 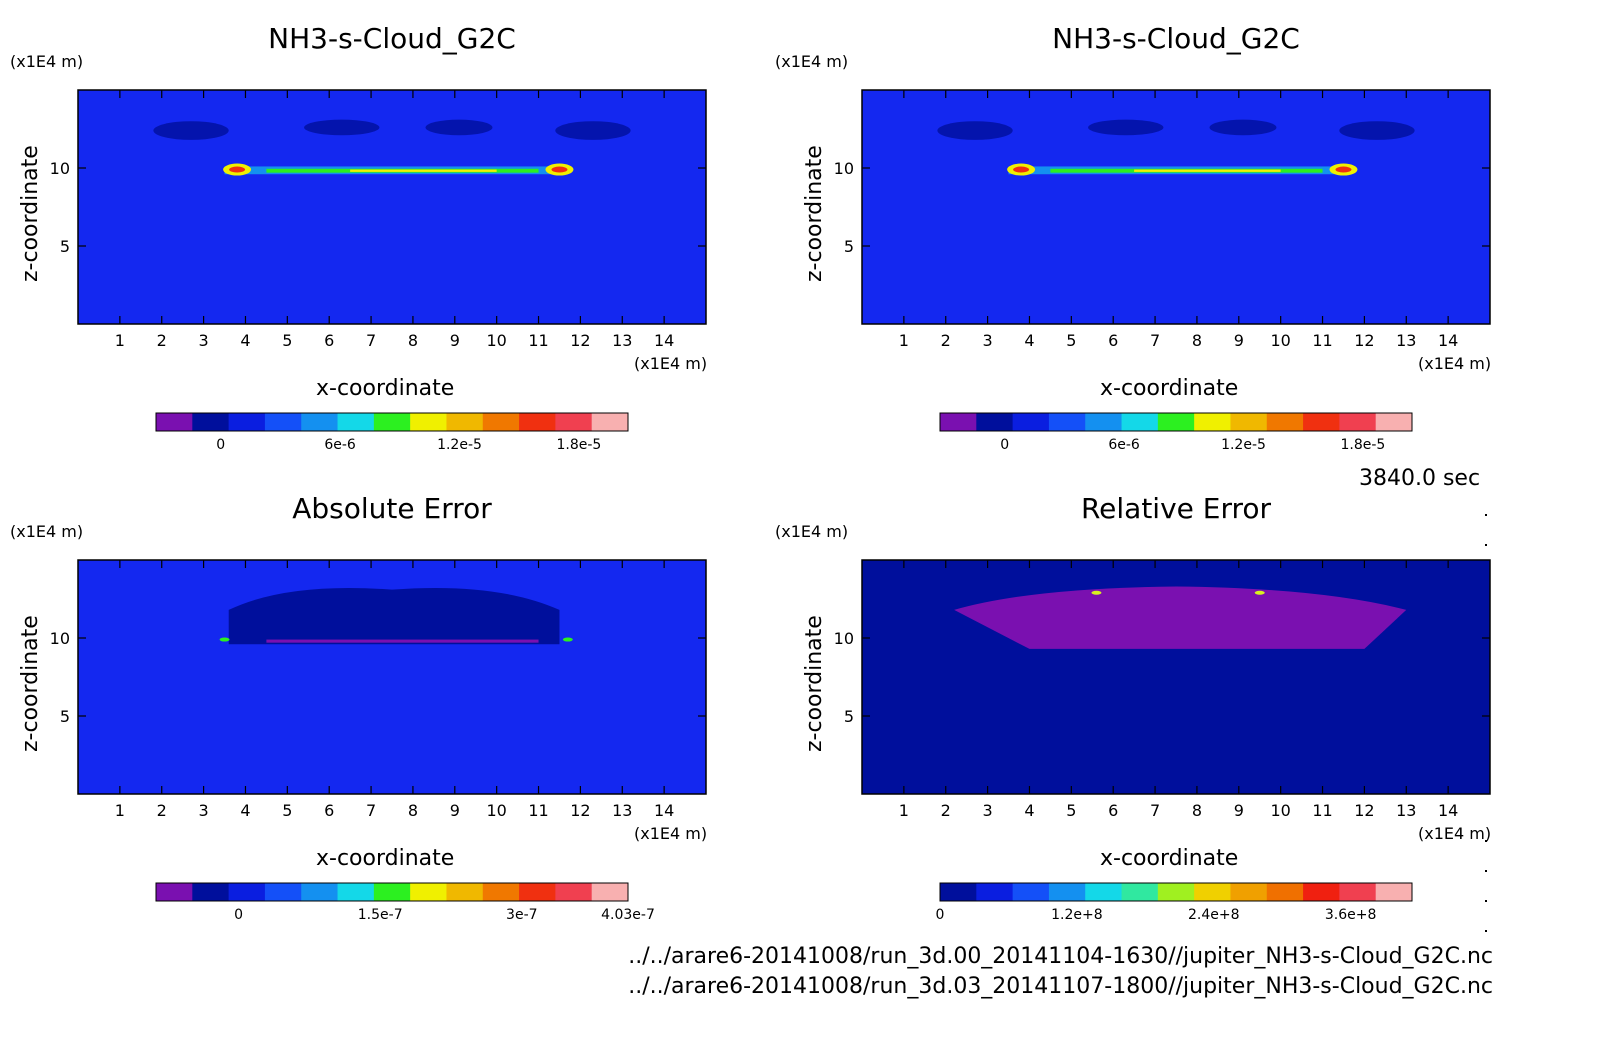 I want to click on chart-title: Absolute Error, so click(x=392, y=508).